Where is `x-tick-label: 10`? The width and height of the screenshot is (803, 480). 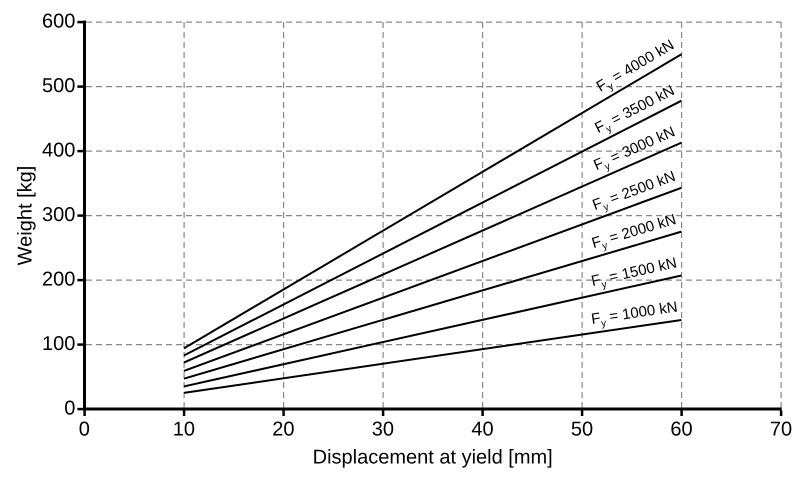
x-tick-label: 10 is located at coordinates (184, 429).